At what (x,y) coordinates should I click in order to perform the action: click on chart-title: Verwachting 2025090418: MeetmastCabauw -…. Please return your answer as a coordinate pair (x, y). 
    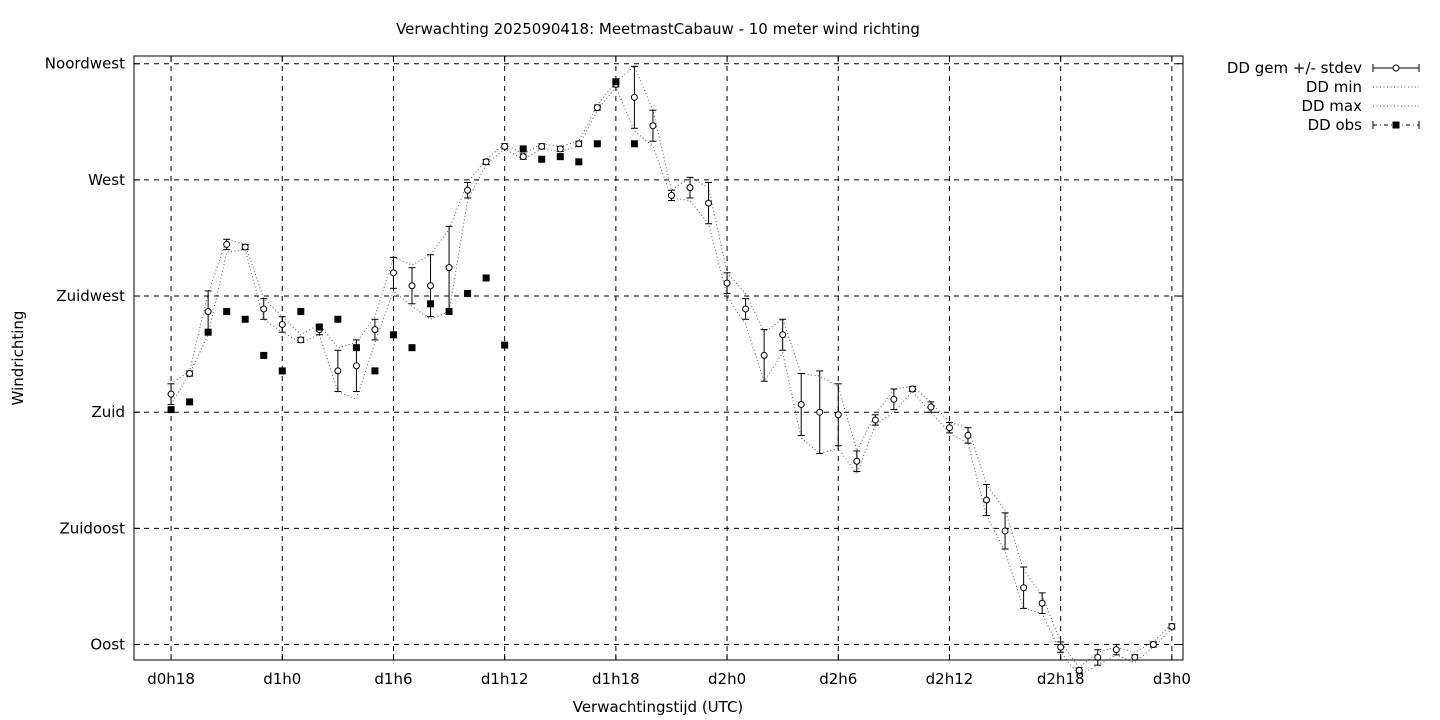
    Looking at the image, I should click on (658, 29).